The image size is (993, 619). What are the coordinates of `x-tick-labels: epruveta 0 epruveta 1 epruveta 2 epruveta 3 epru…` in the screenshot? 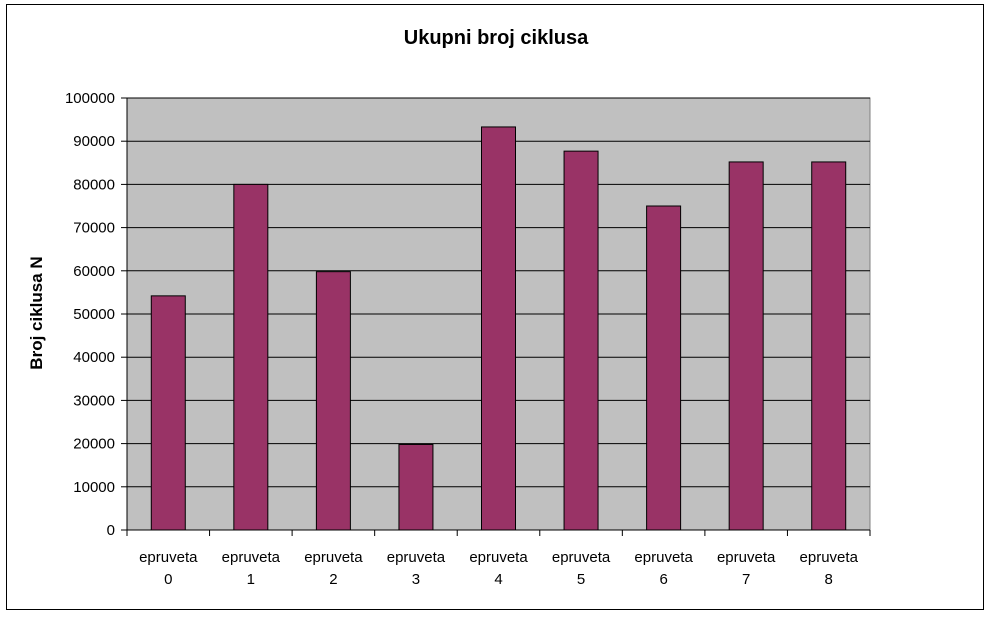 It's located at (498, 568).